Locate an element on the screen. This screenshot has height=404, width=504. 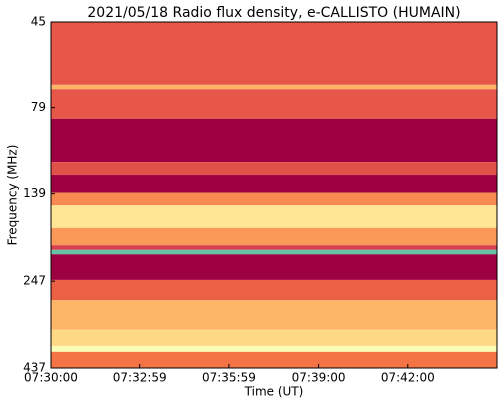
x-tick-label: 07:35:59 is located at coordinates (229, 378).